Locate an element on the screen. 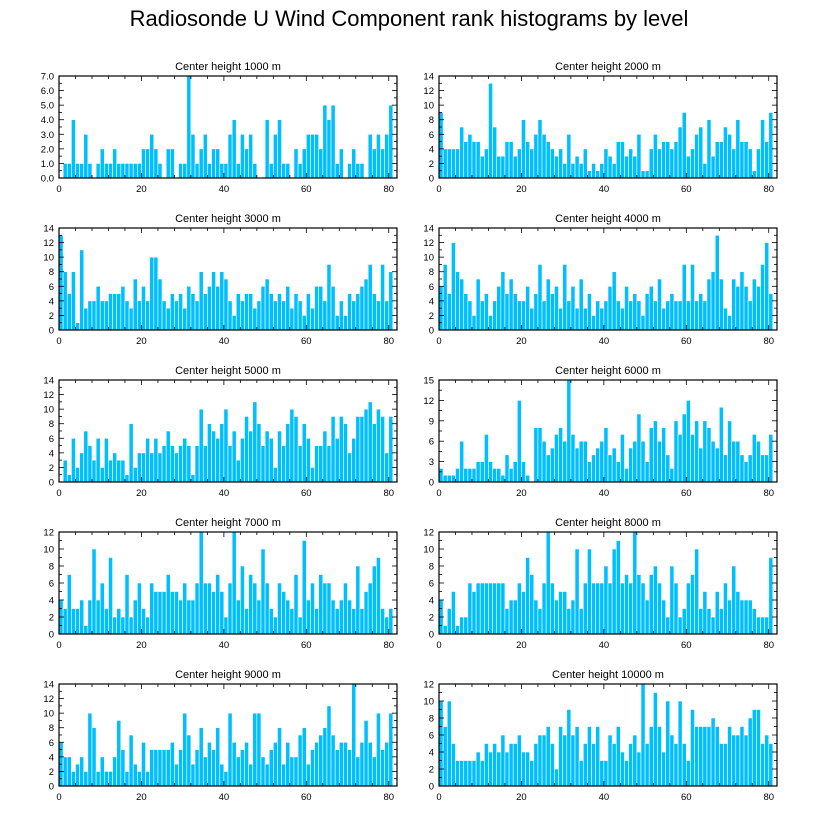  x-tick-label: 0 is located at coordinates (58, 797).